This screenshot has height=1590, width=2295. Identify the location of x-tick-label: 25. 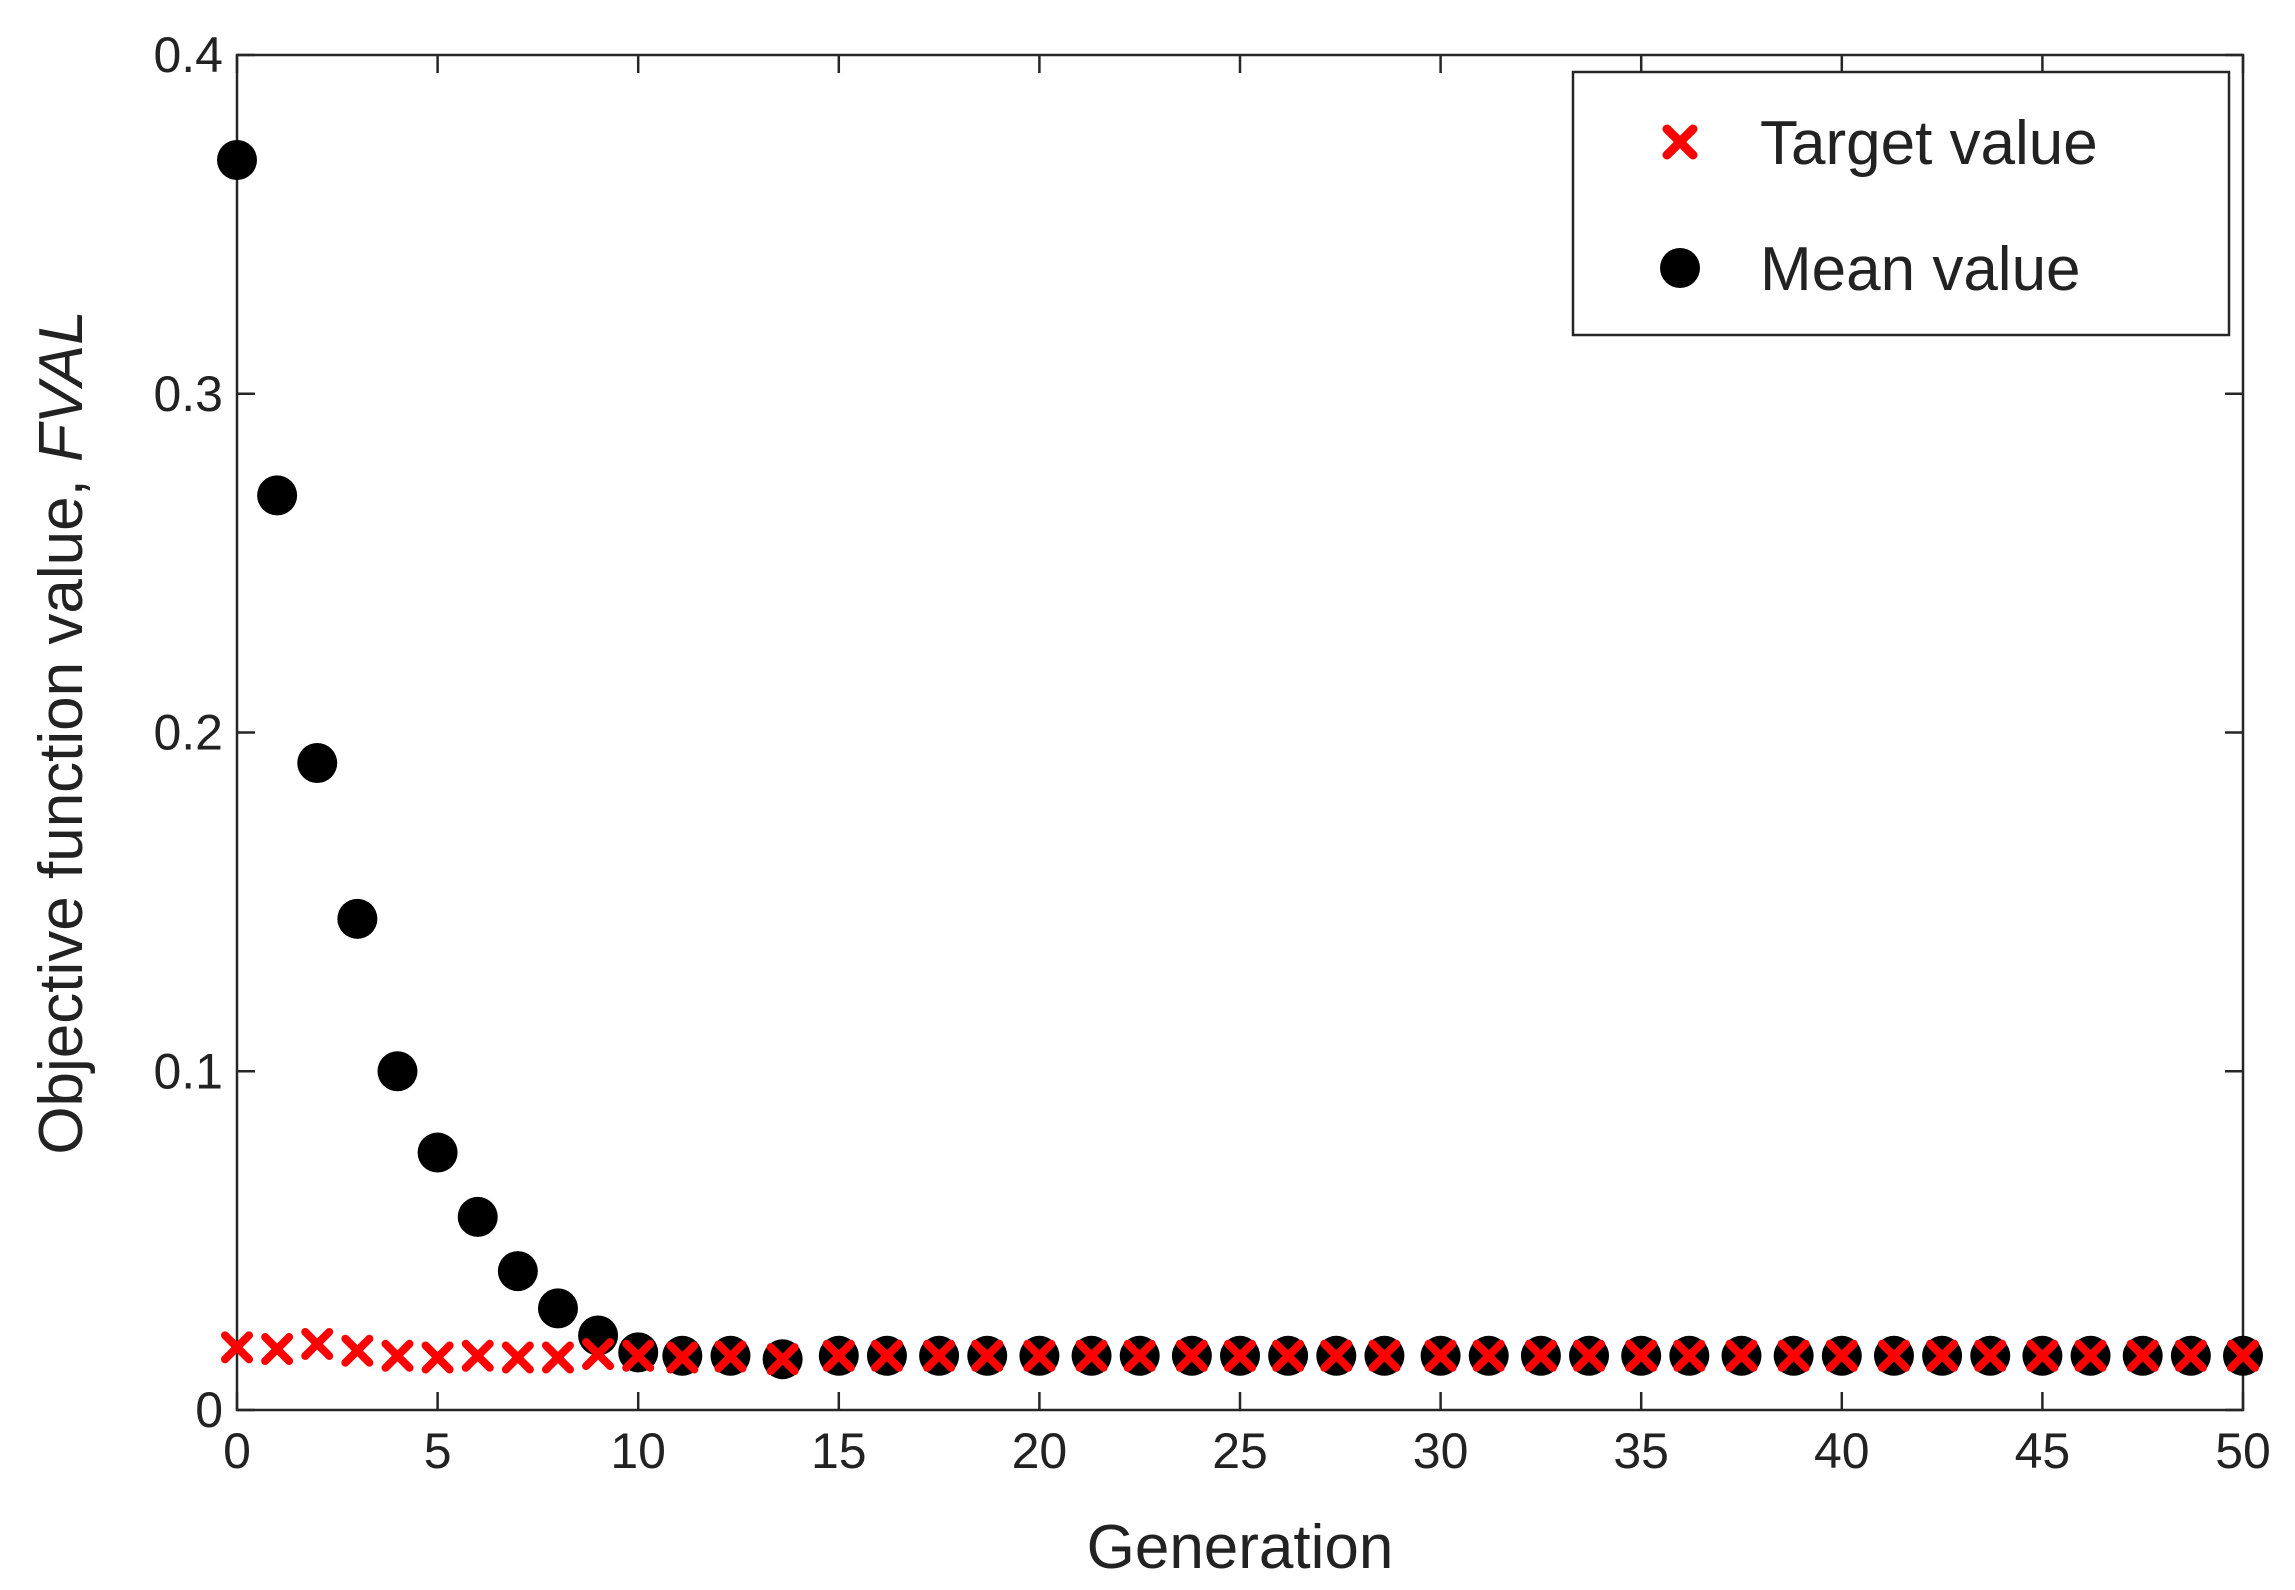
(1240, 1451).